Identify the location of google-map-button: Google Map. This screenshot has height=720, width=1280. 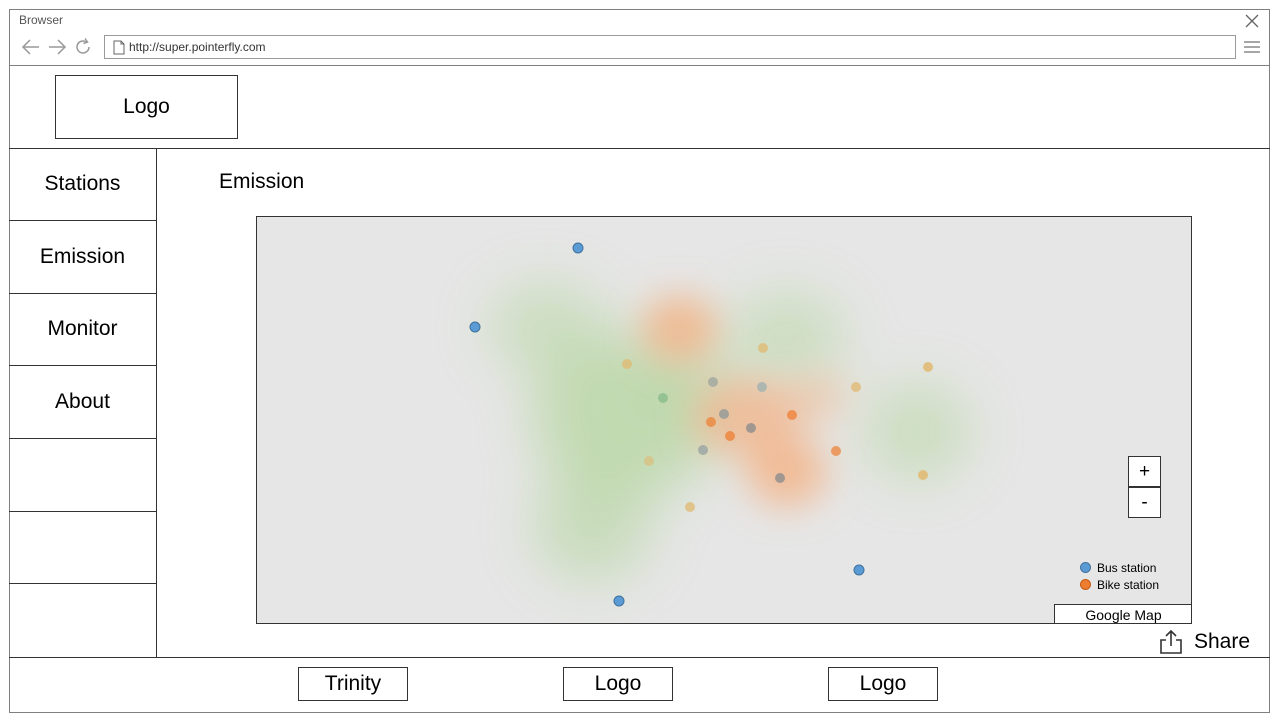
(1122, 613).